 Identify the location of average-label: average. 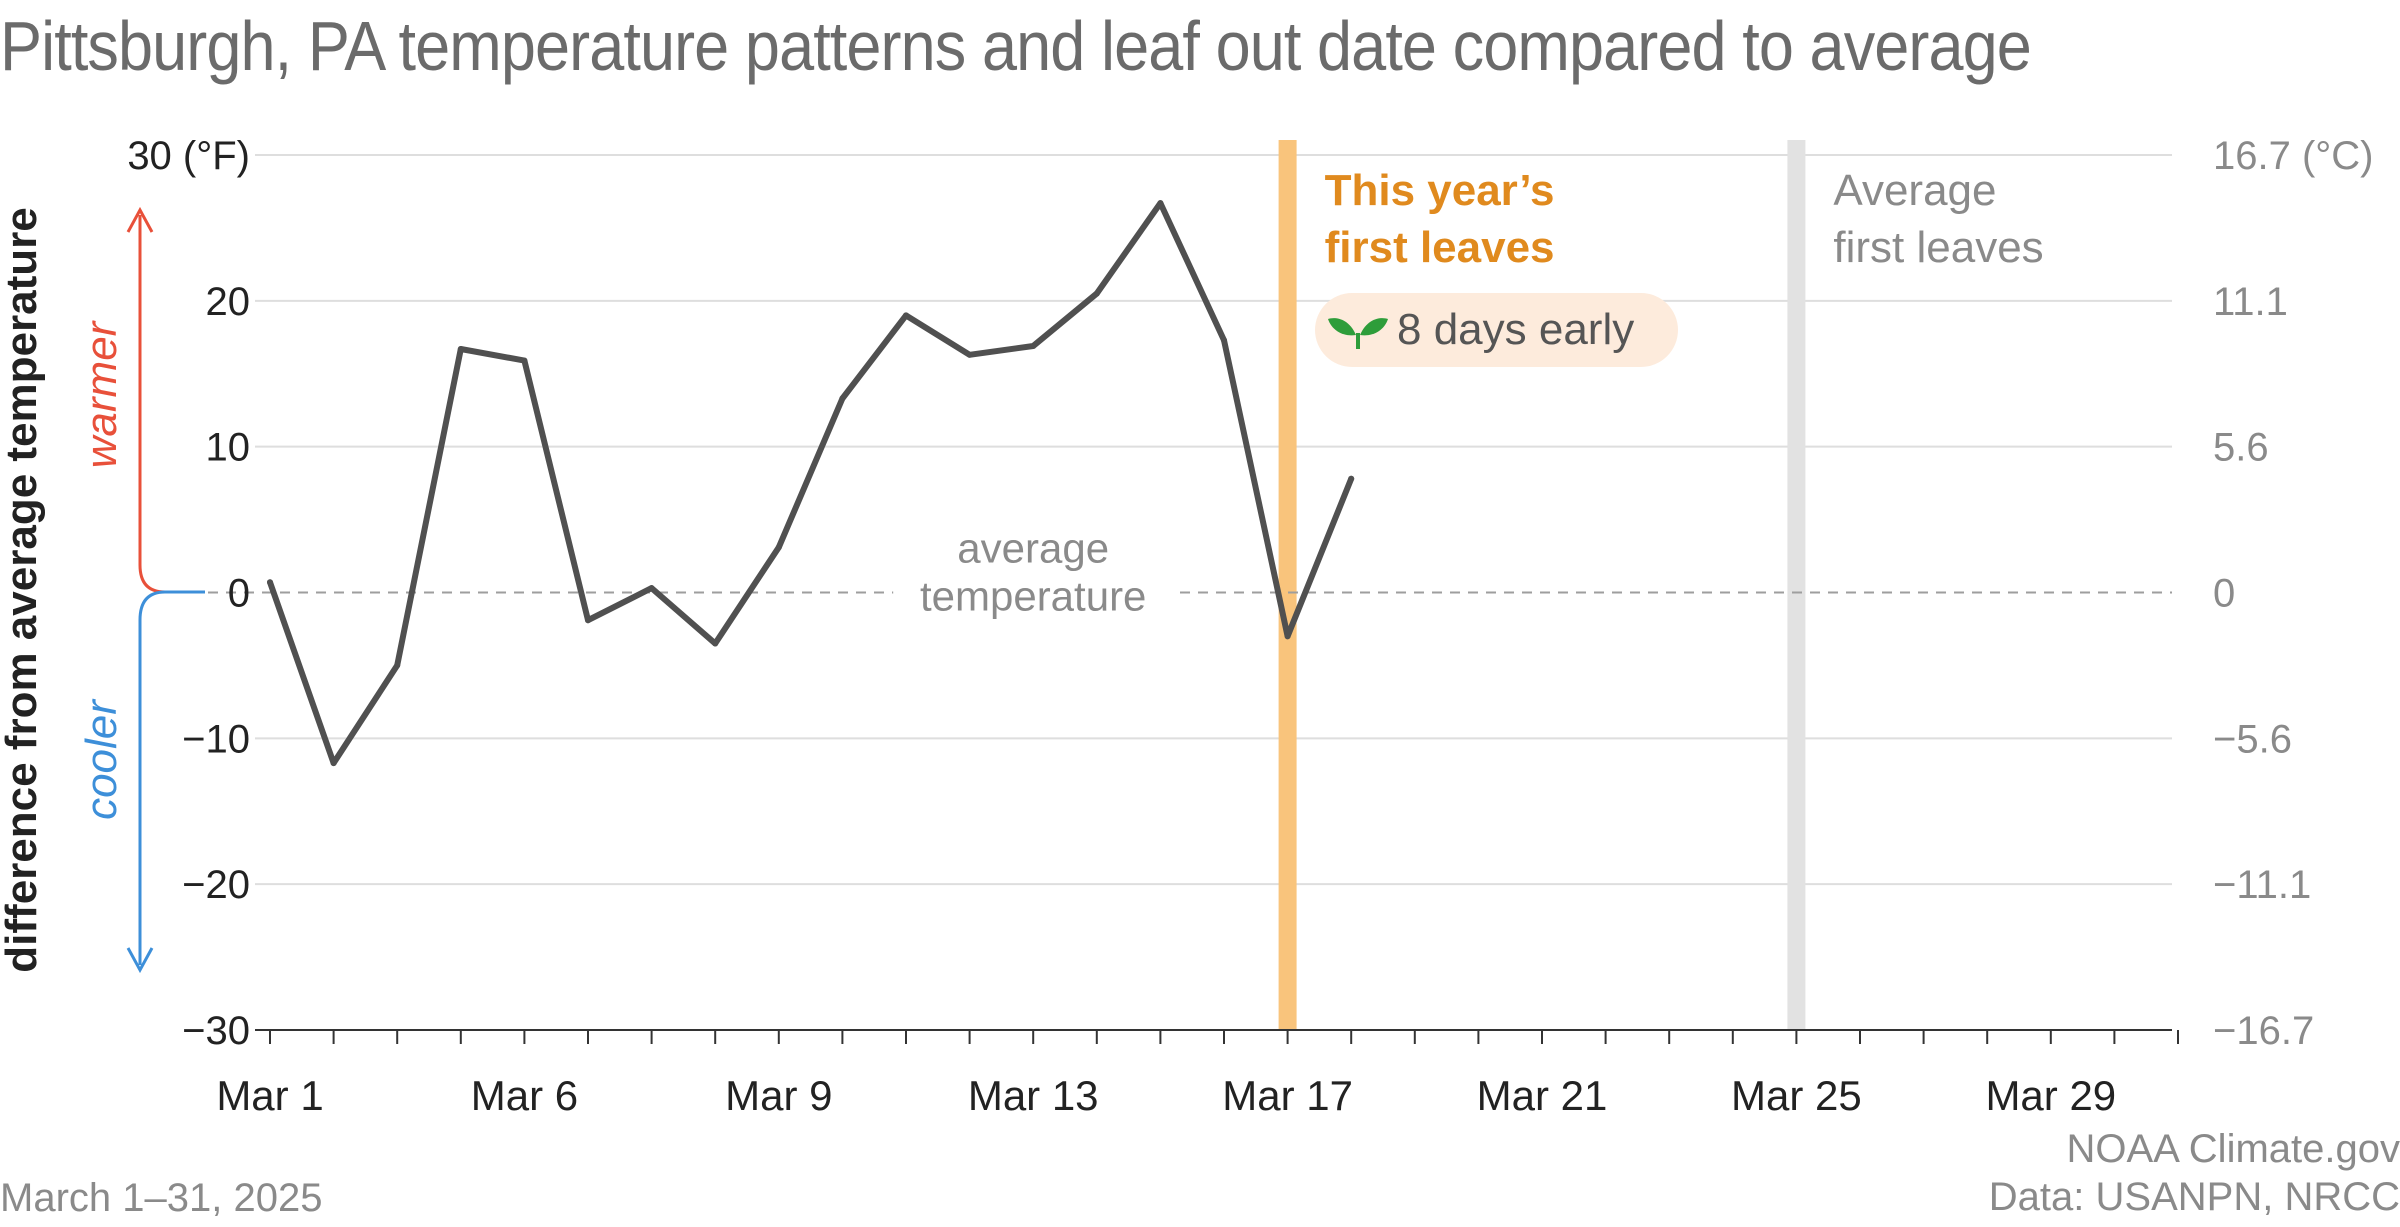
(1033, 548).